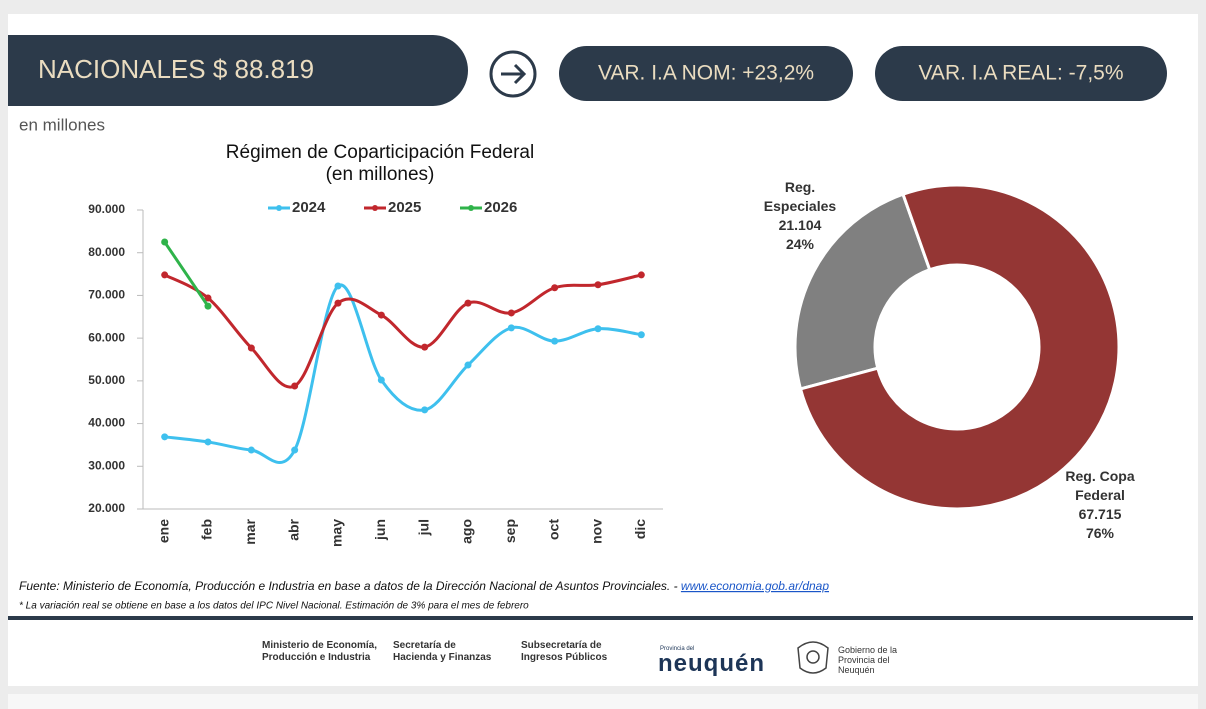 Image resolution: width=1206 pixels, height=709 pixels. What do you see at coordinates (813, 657) in the screenshot?
I see `crest-icon` at bounding box center [813, 657].